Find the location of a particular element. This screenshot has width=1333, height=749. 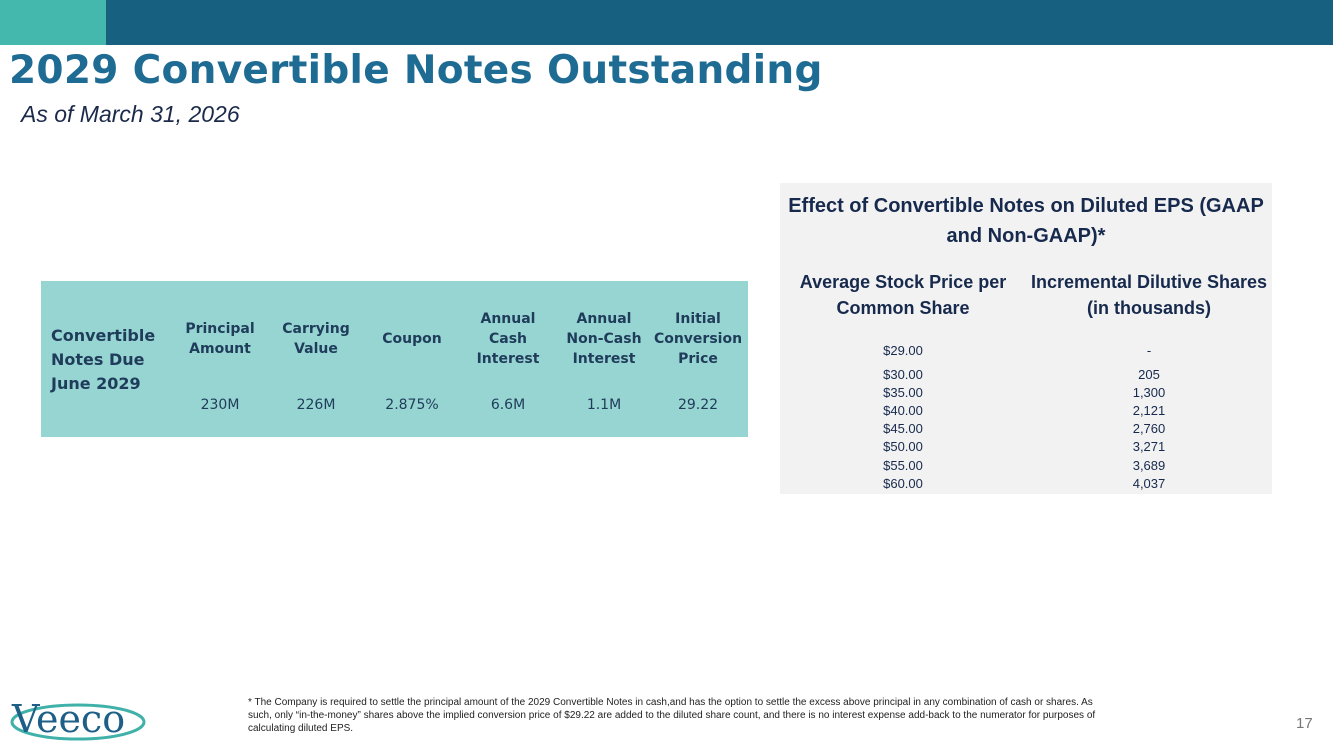

eps-shares-cell: 2,121 is located at coordinates (1149, 410).